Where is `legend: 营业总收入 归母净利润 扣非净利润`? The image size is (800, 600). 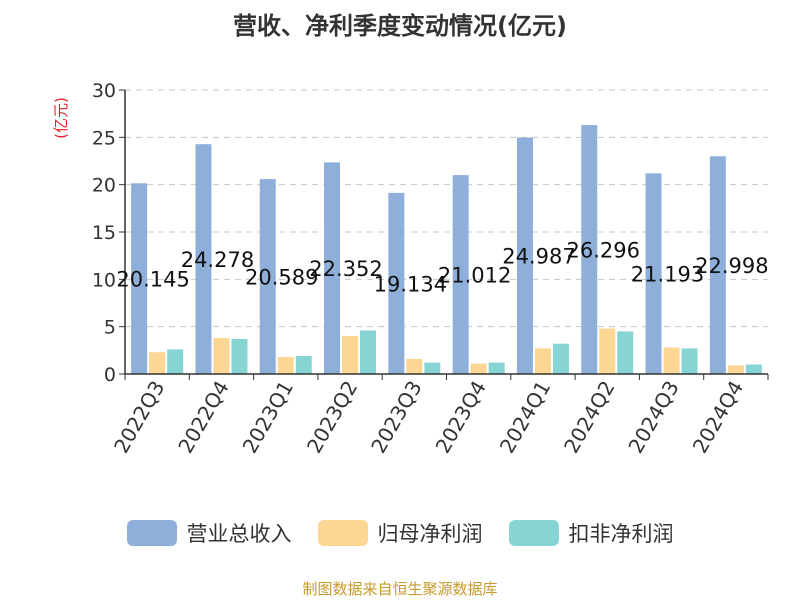 legend: 营业总收入 归母净利润 扣非净利润 is located at coordinates (400, 533).